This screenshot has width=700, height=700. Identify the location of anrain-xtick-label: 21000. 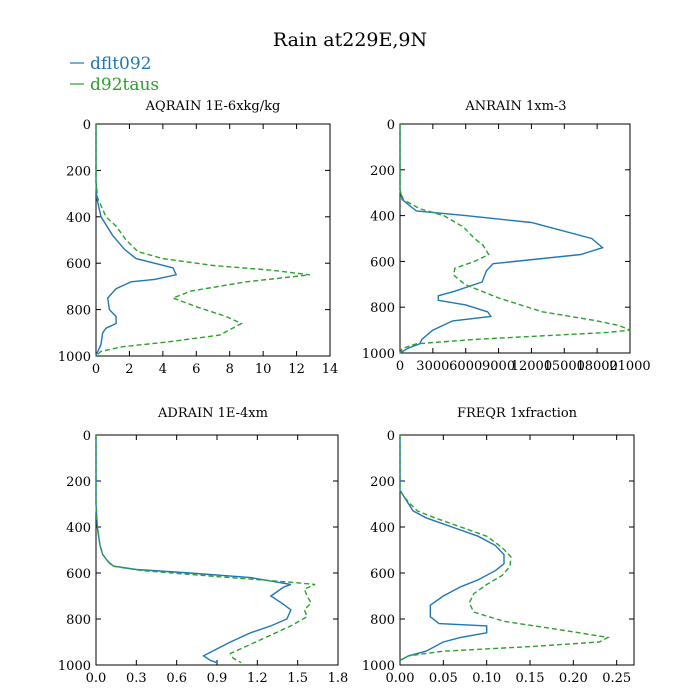
(629, 366).